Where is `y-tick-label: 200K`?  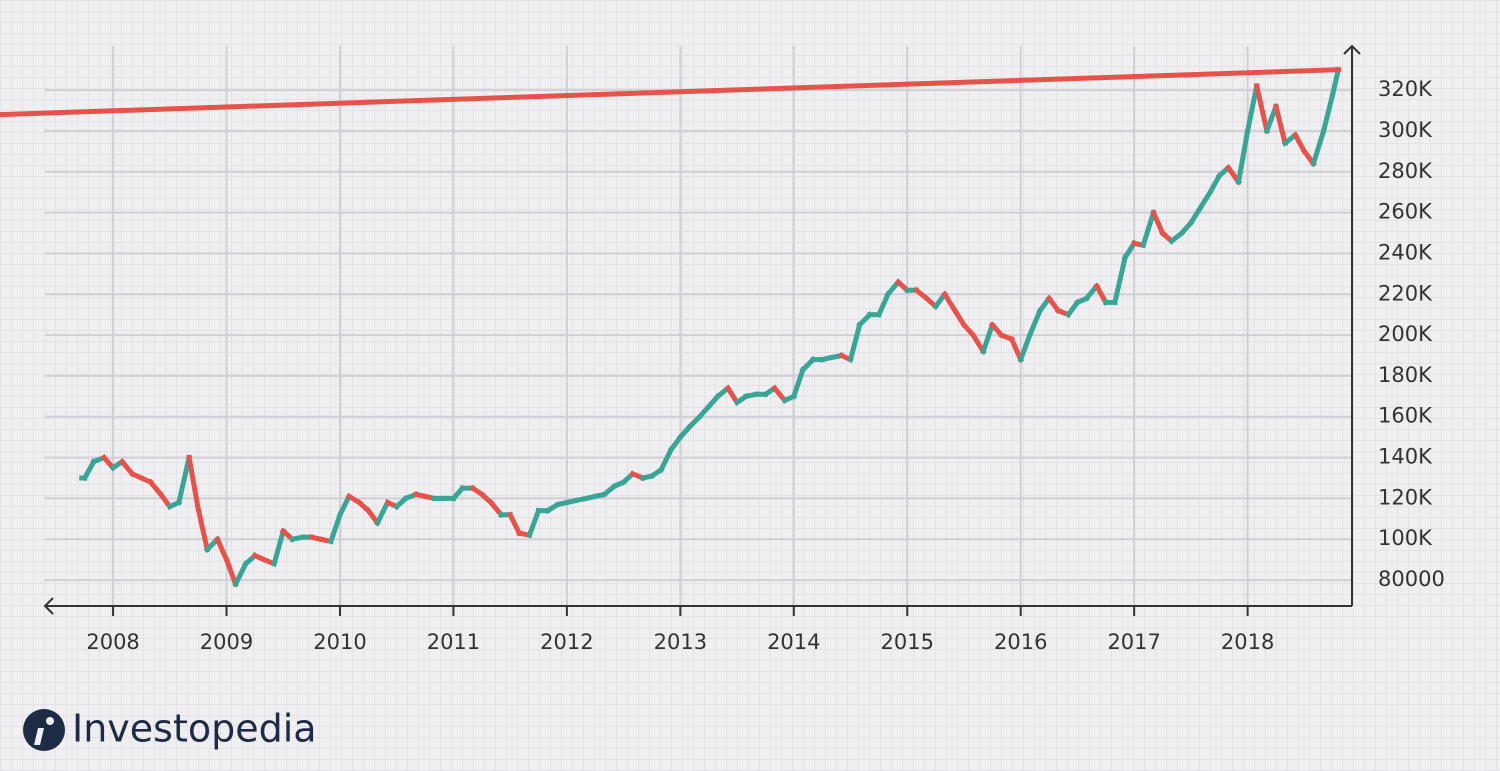
y-tick-label: 200K is located at coordinates (1405, 334).